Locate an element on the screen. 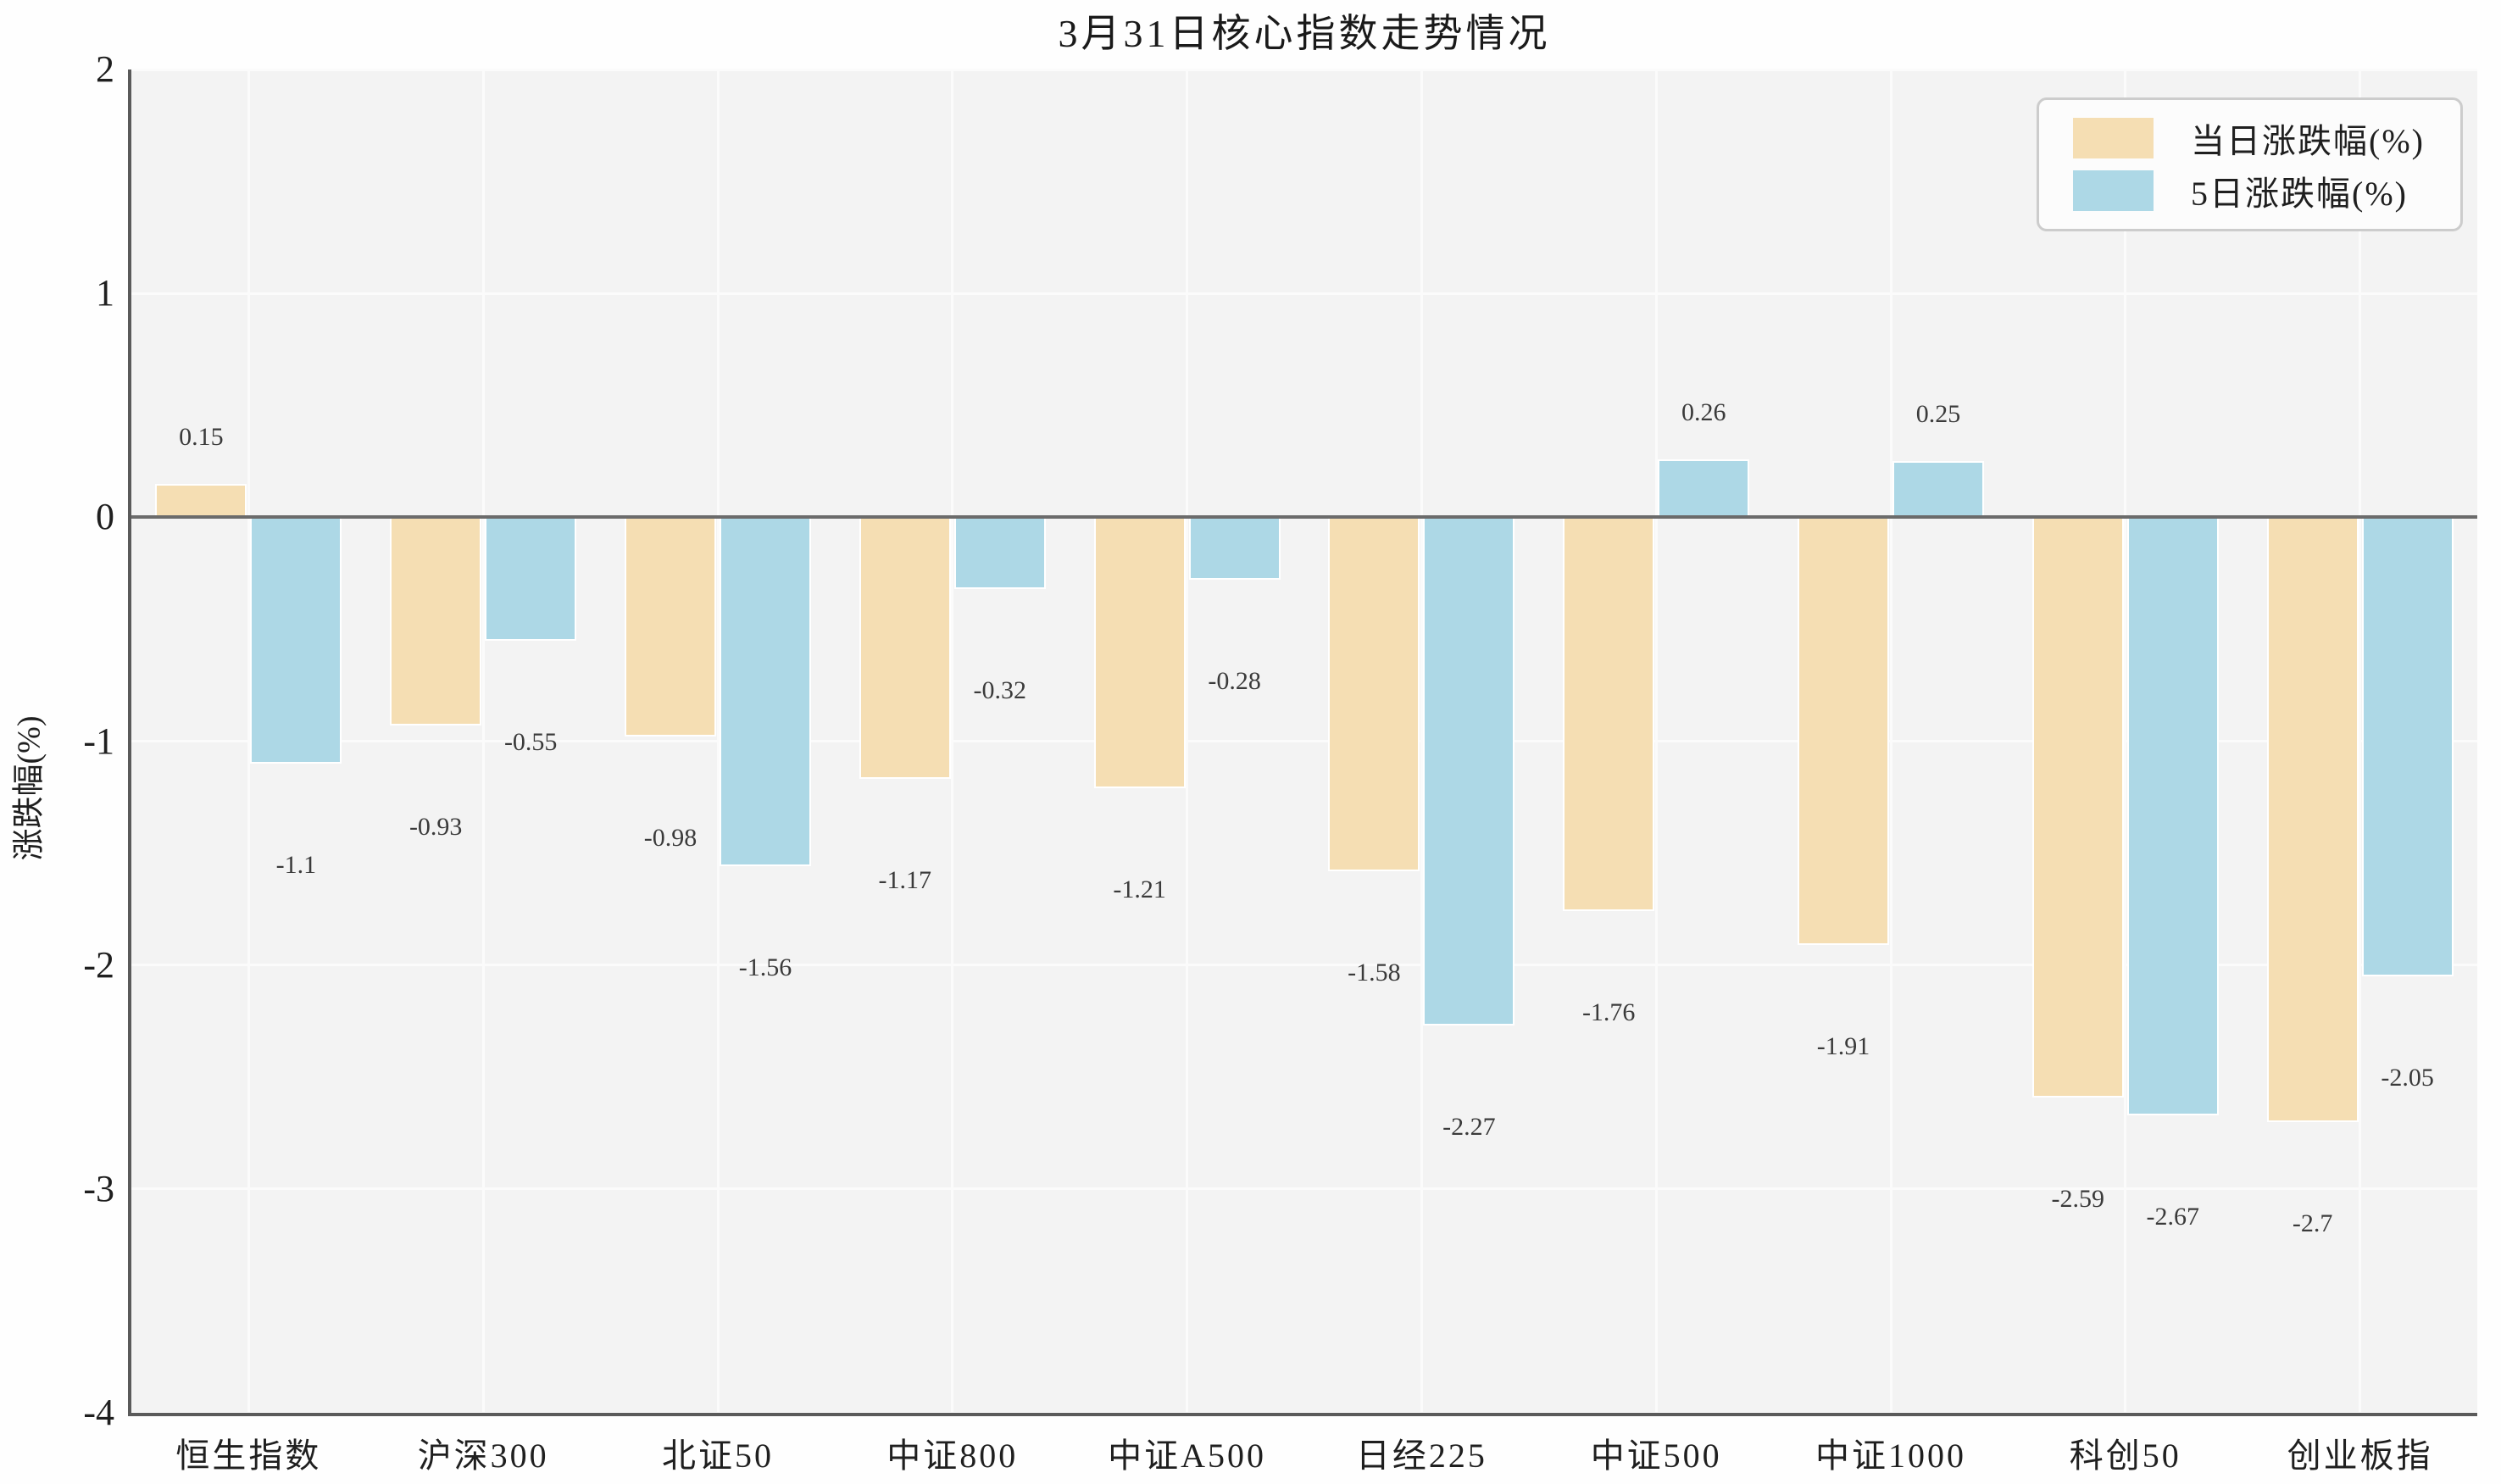  bar-value-label: -0.98 is located at coordinates (670, 839).